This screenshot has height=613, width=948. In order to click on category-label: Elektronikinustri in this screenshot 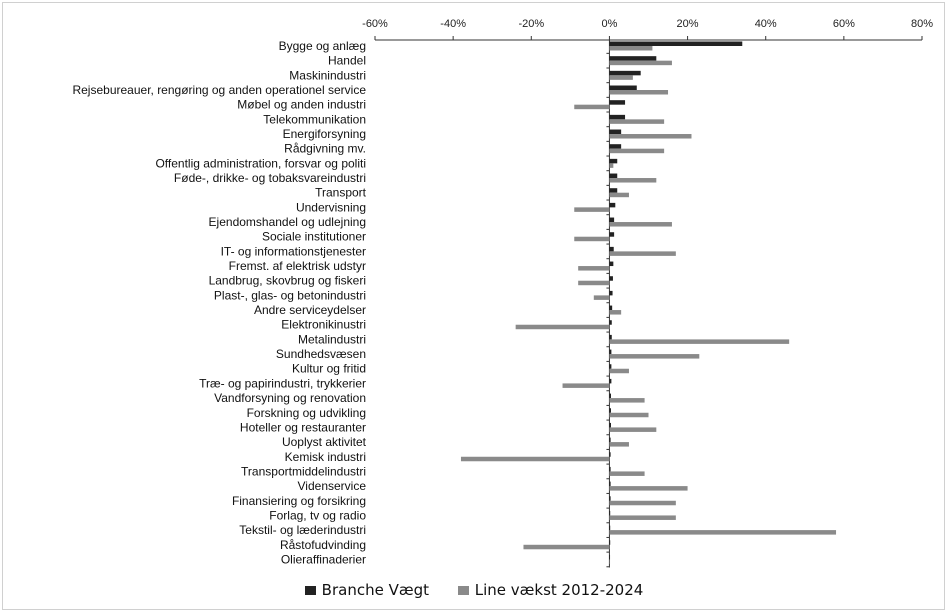, I will do `click(323, 325)`.